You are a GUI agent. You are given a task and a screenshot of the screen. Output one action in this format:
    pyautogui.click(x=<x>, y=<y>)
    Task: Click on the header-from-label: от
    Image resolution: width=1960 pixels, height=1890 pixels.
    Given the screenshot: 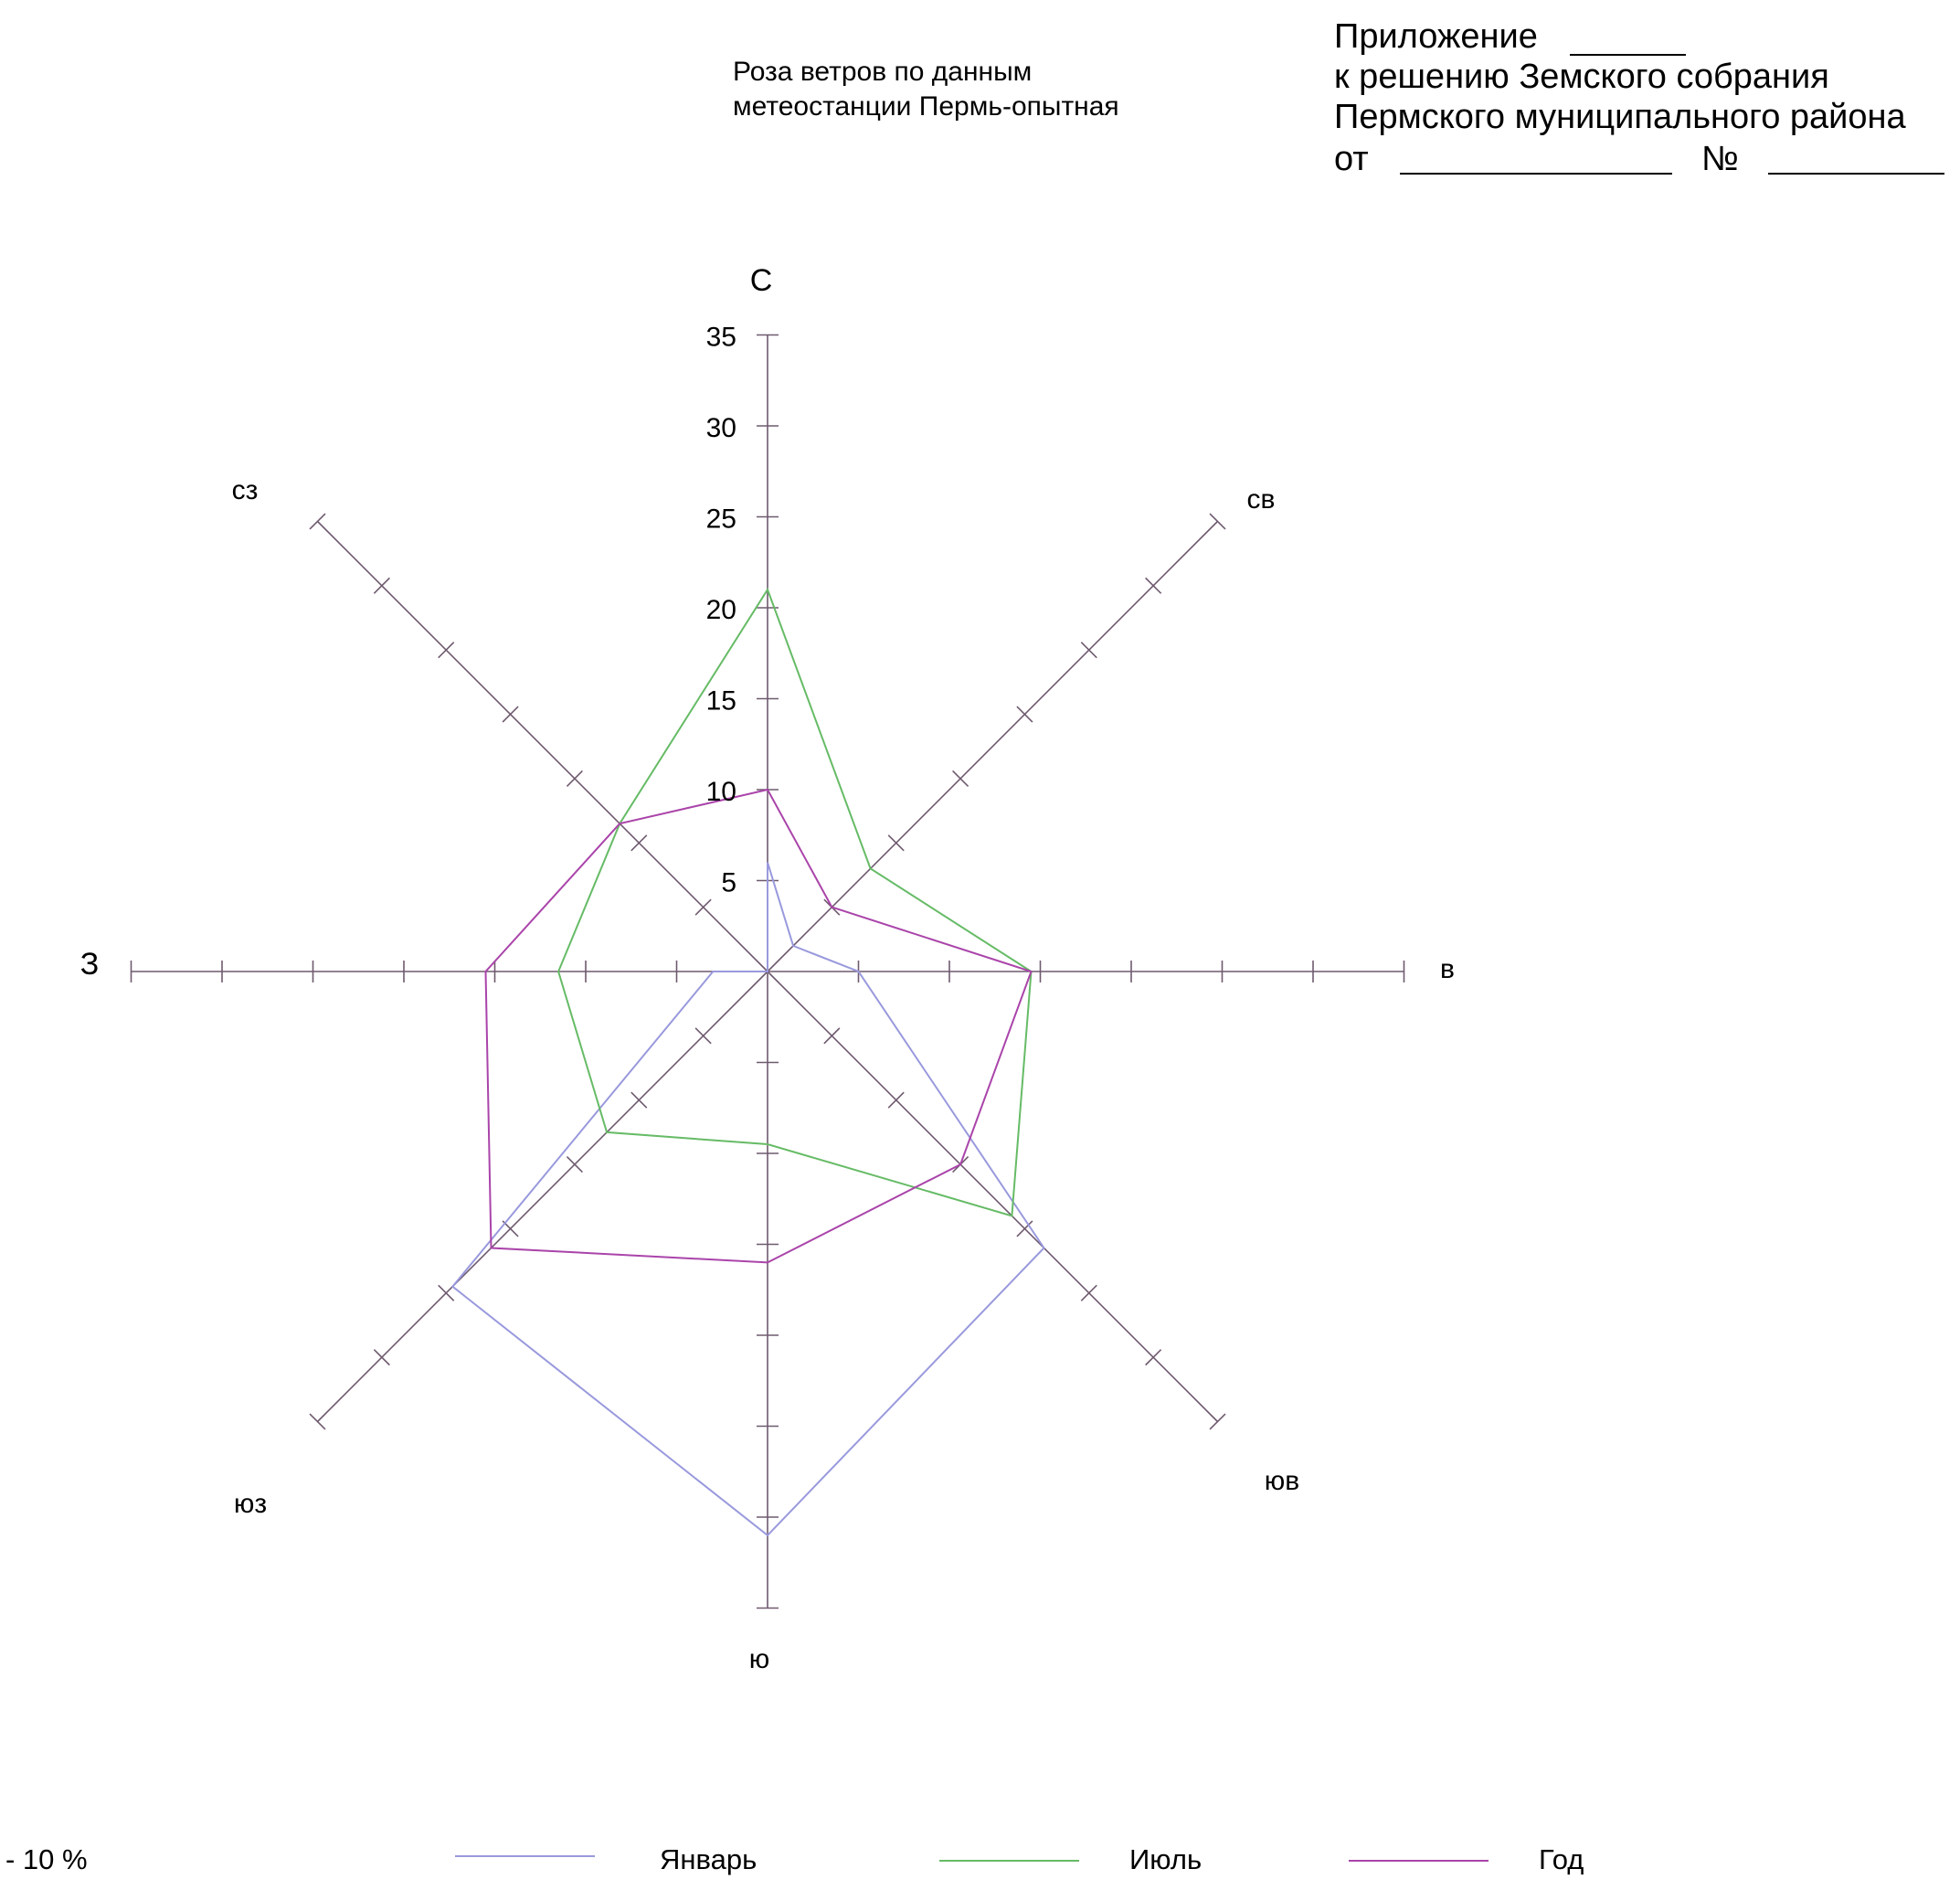 What is the action you would take?
    pyautogui.click(x=1351, y=159)
    